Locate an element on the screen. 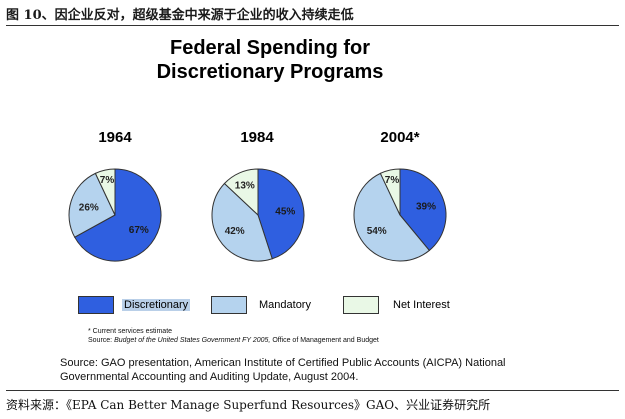 This screenshot has height=419, width=625. pie-2004-slice-mandatory is located at coordinates (392, 217).